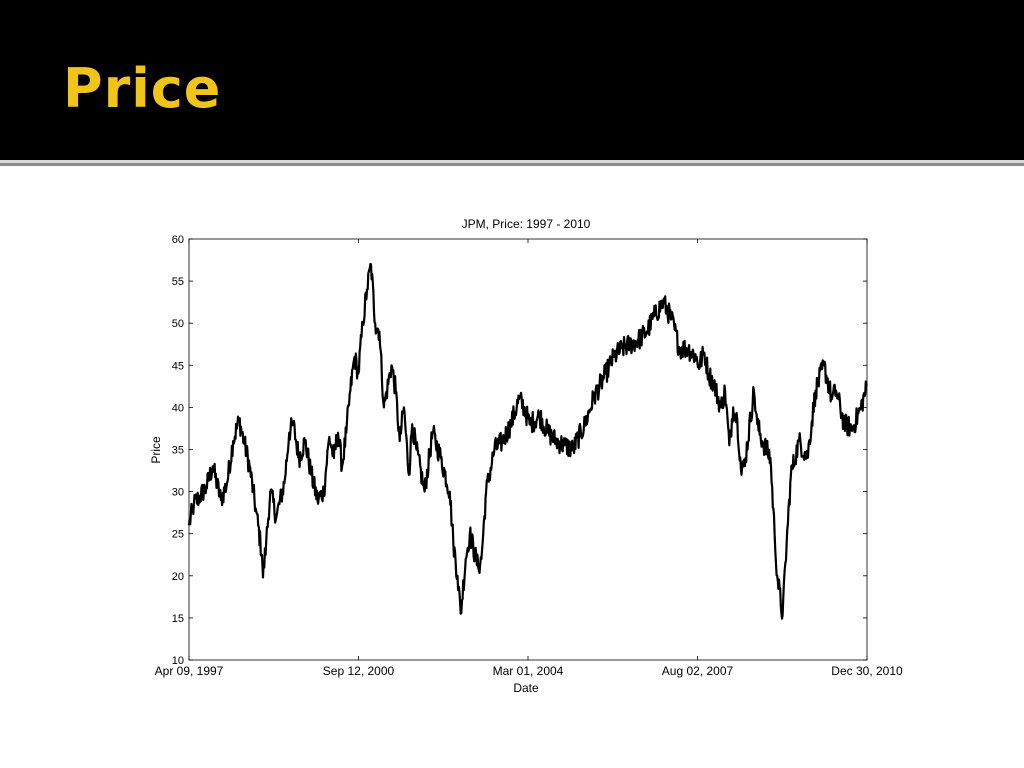  I want to click on x-tick-label: Sep 12, 2000, so click(359, 671).